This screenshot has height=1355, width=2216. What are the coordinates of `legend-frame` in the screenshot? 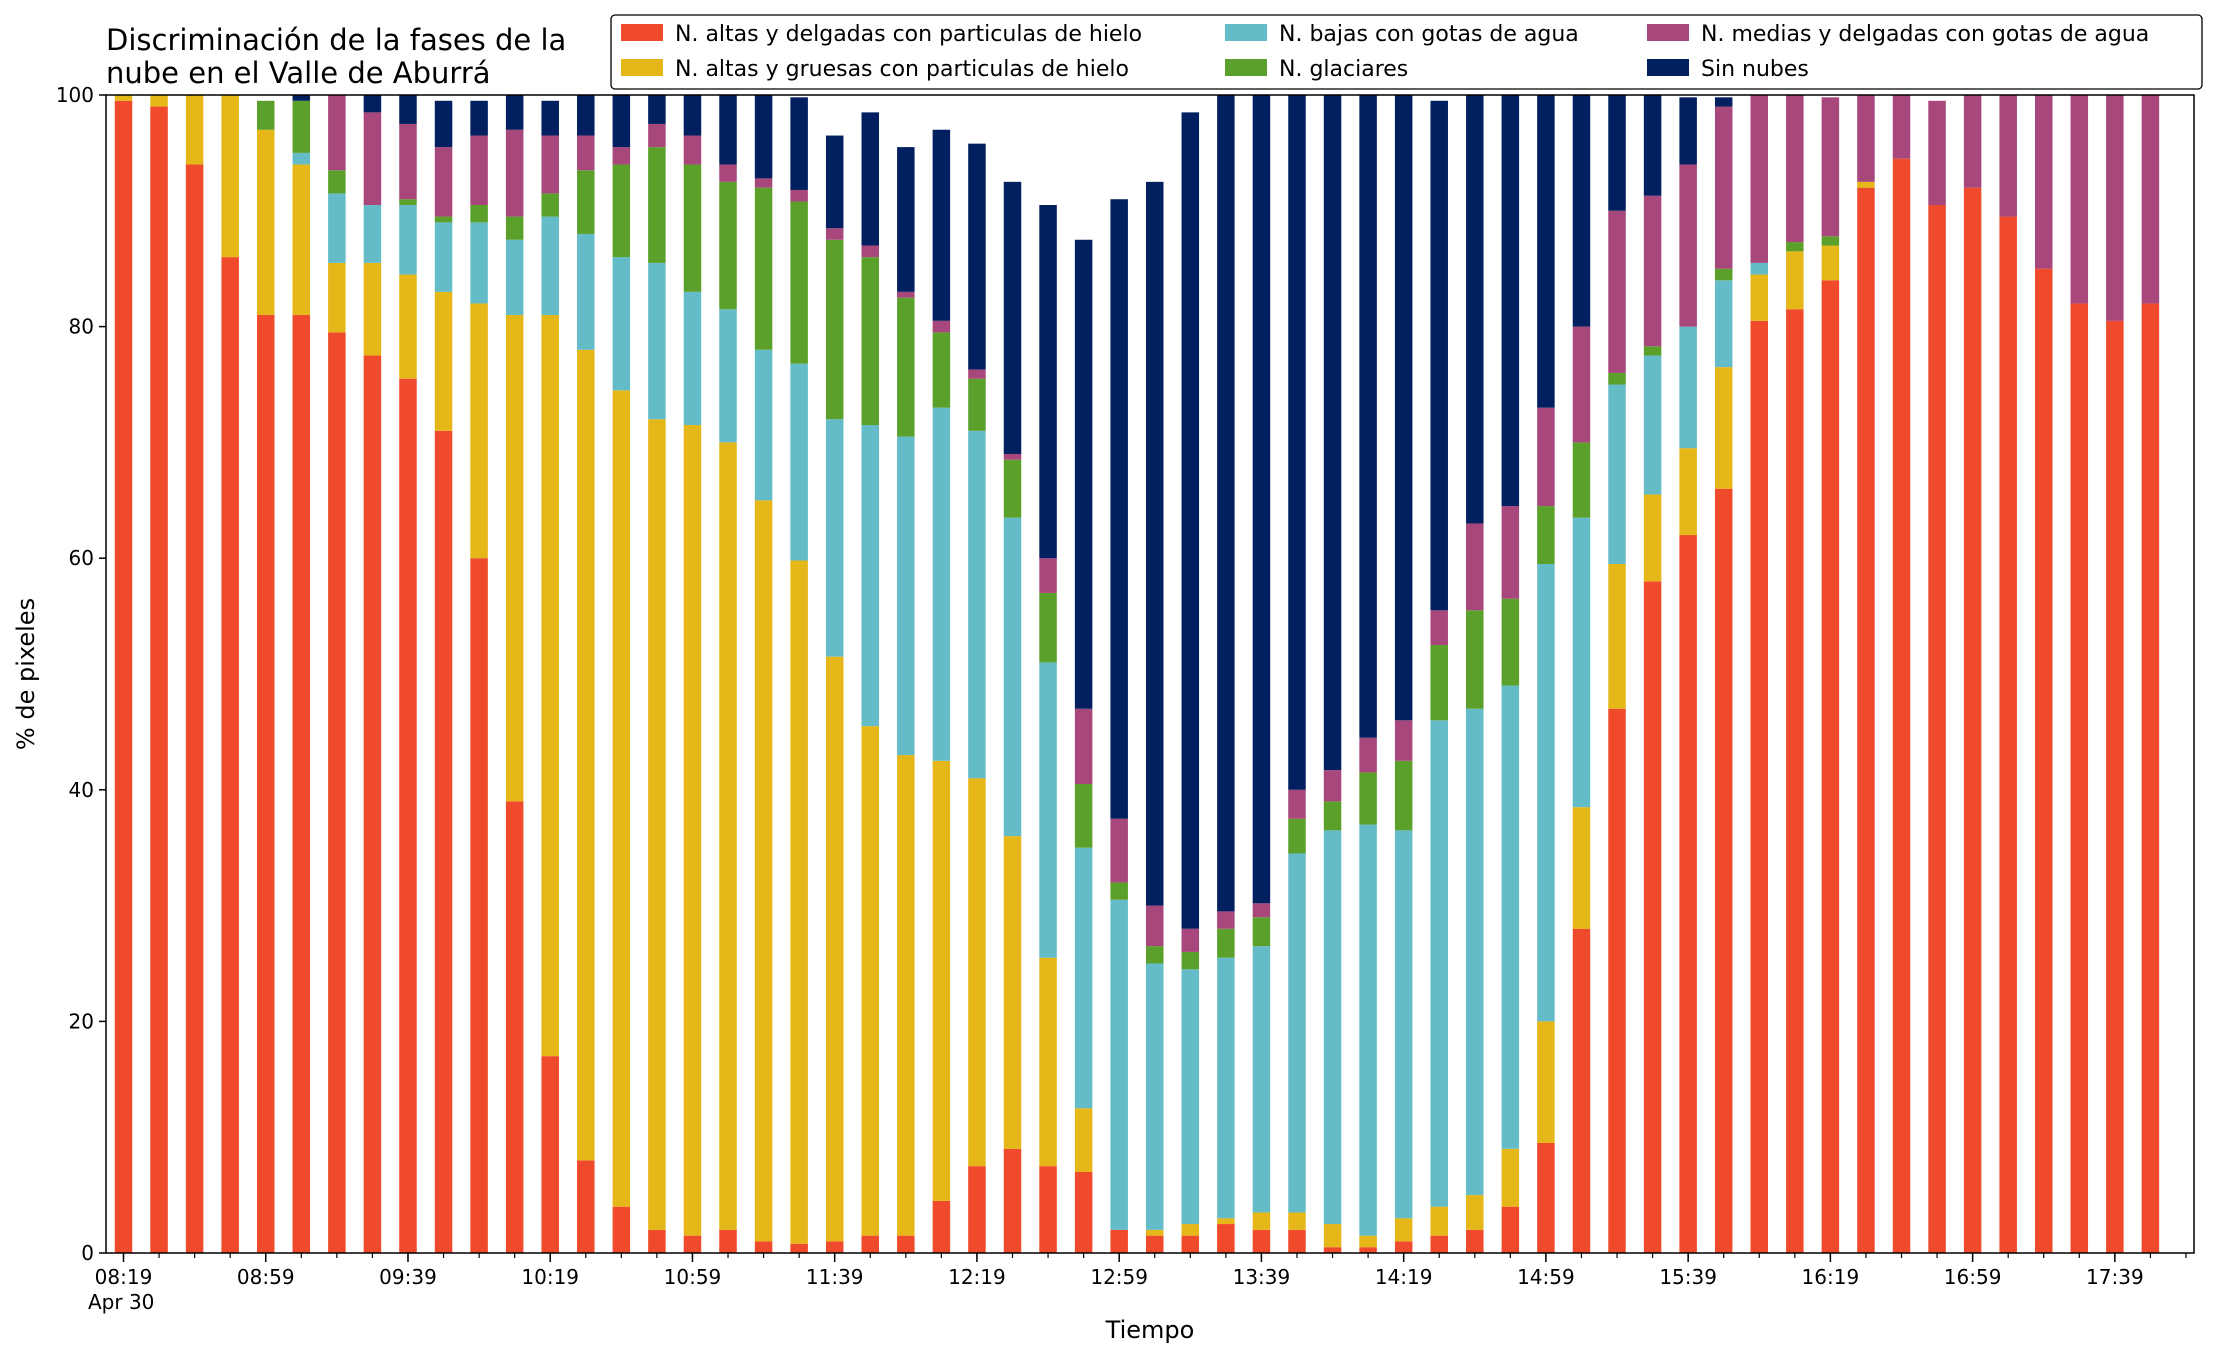 It's located at (1406, 52).